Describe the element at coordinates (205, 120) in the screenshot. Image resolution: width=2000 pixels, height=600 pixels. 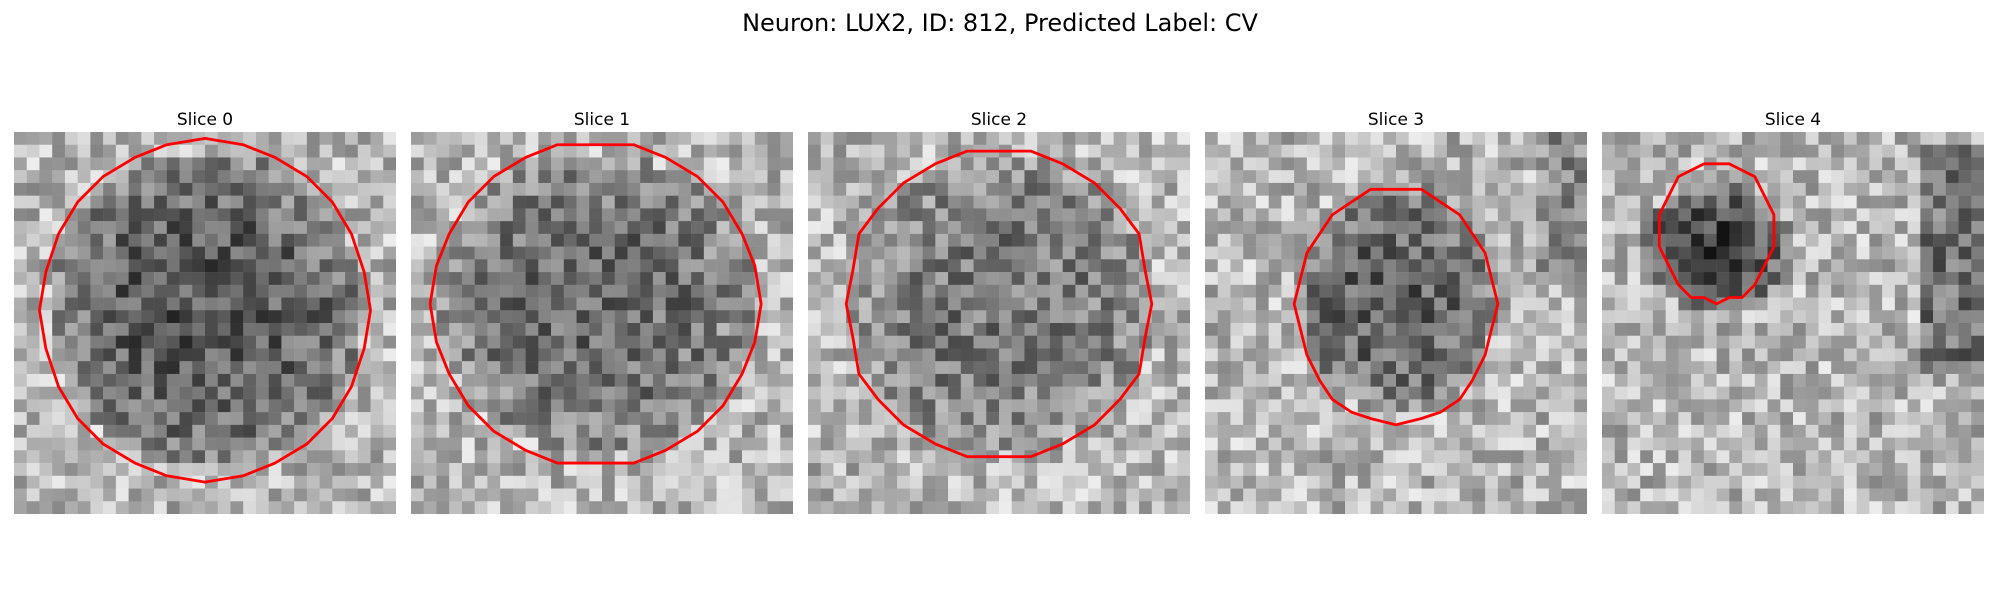
I see `panel-title: Slice 0` at that location.